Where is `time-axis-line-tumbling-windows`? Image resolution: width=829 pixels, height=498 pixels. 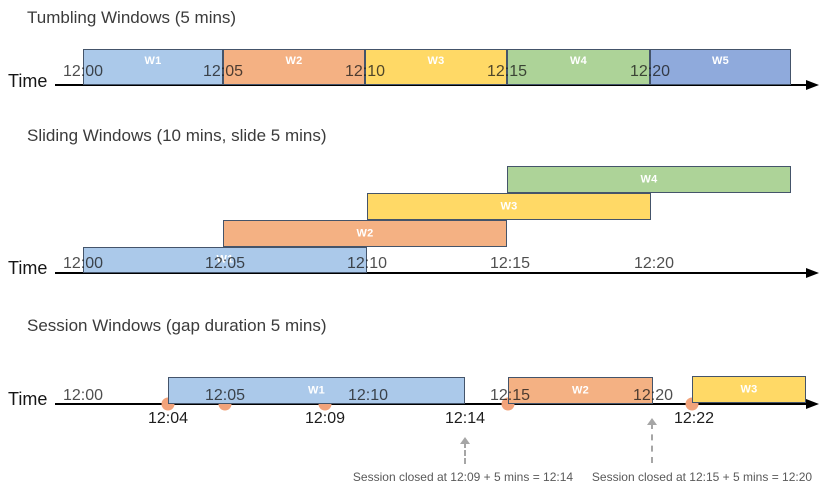
time-axis-line-tumbling-windows is located at coordinates (430, 85).